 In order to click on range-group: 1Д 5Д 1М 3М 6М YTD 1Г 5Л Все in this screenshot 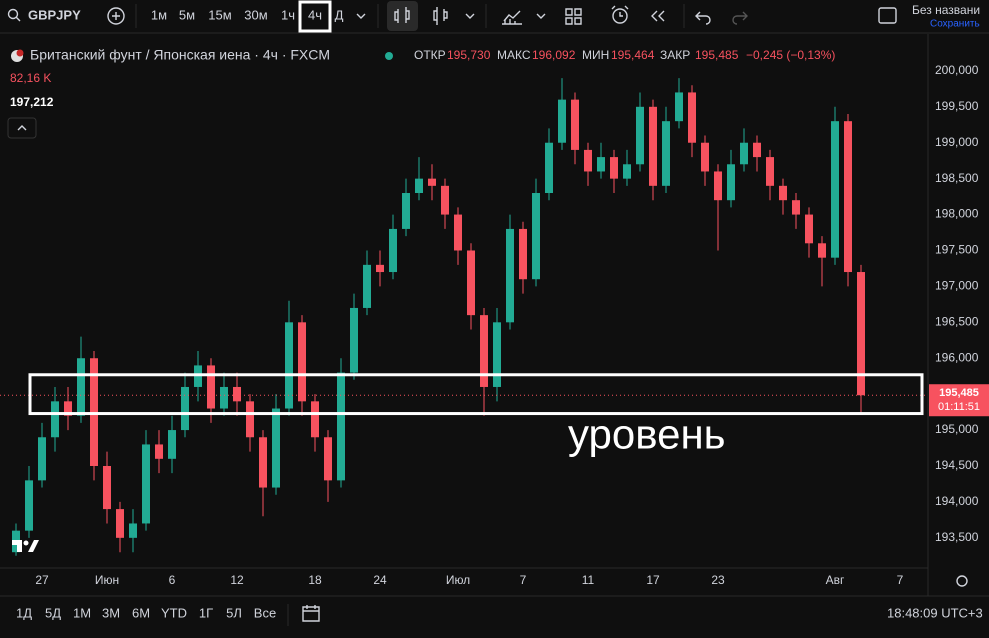, I will do `click(146, 612)`.